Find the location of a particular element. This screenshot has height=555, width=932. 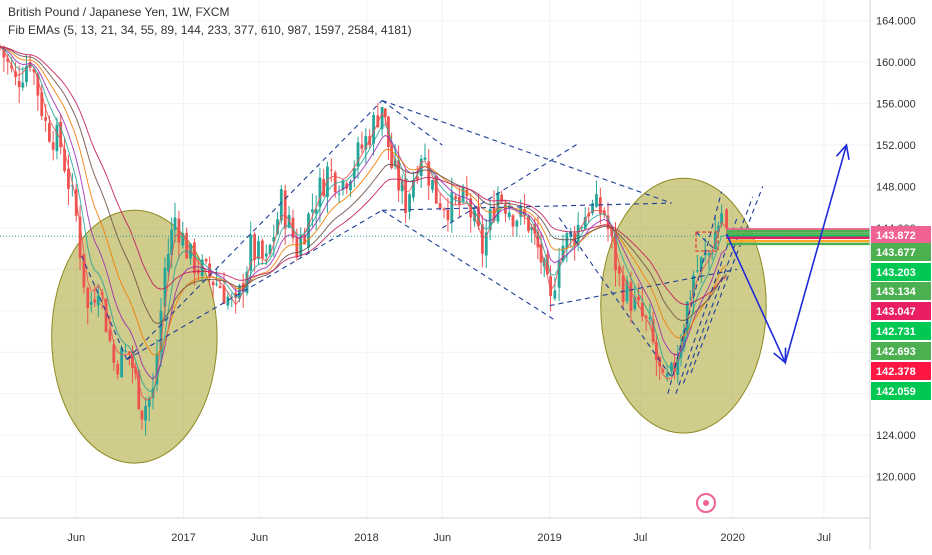

price-badge-label: 142.378 is located at coordinates (896, 372).